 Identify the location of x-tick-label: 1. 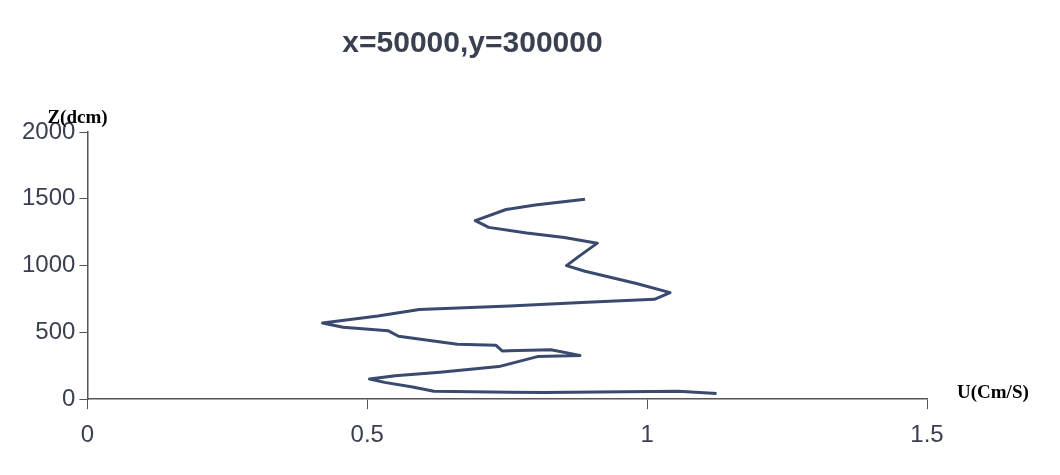
(647, 434).